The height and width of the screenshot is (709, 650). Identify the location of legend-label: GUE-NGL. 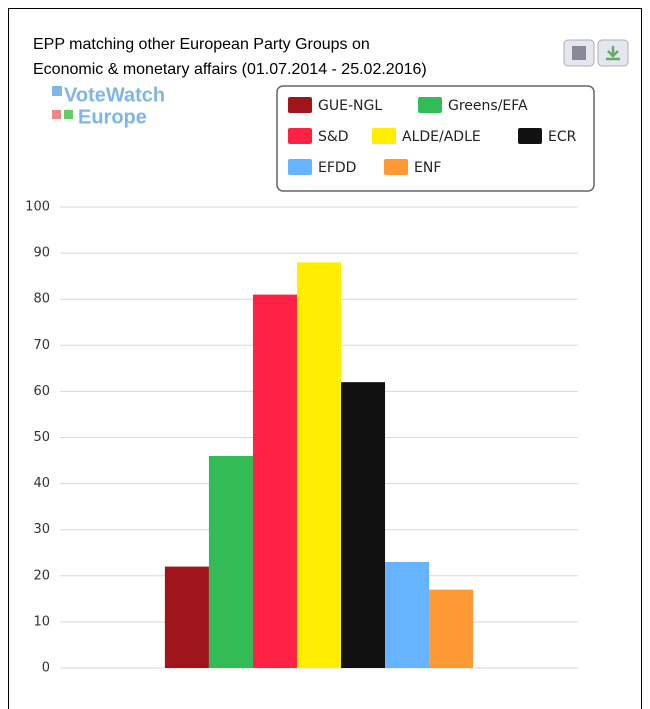
(350, 106).